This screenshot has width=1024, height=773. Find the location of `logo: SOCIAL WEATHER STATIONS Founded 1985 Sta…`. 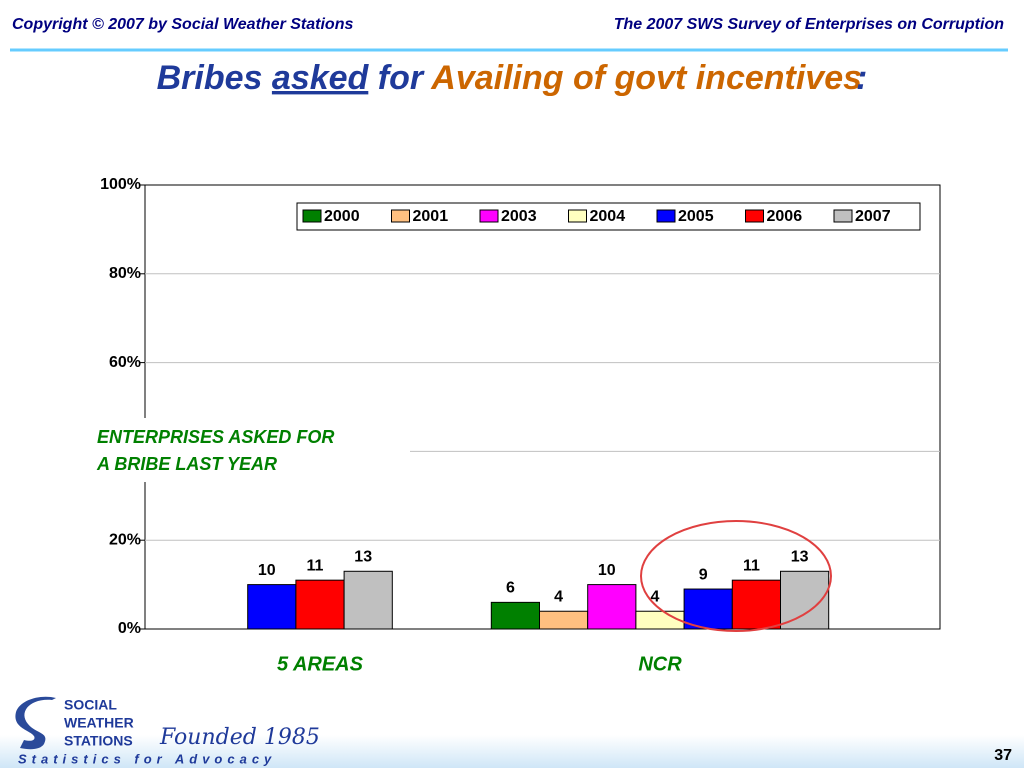

logo: SOCIAL WEATHER STATIONS Founded 1985 Sta… is located at coordinates (167, 731).